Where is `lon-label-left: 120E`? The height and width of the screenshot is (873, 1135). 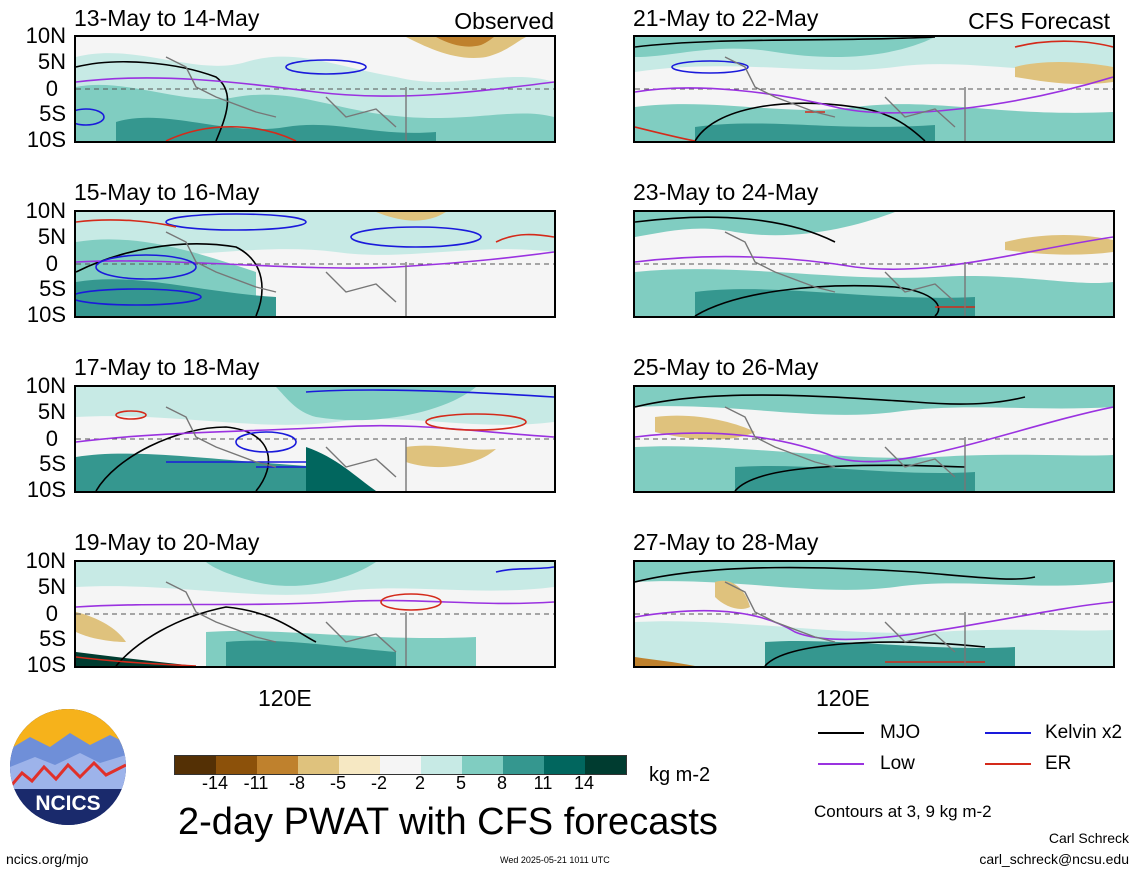
lon-label-left: 120E is located at coordinates (285, 698).